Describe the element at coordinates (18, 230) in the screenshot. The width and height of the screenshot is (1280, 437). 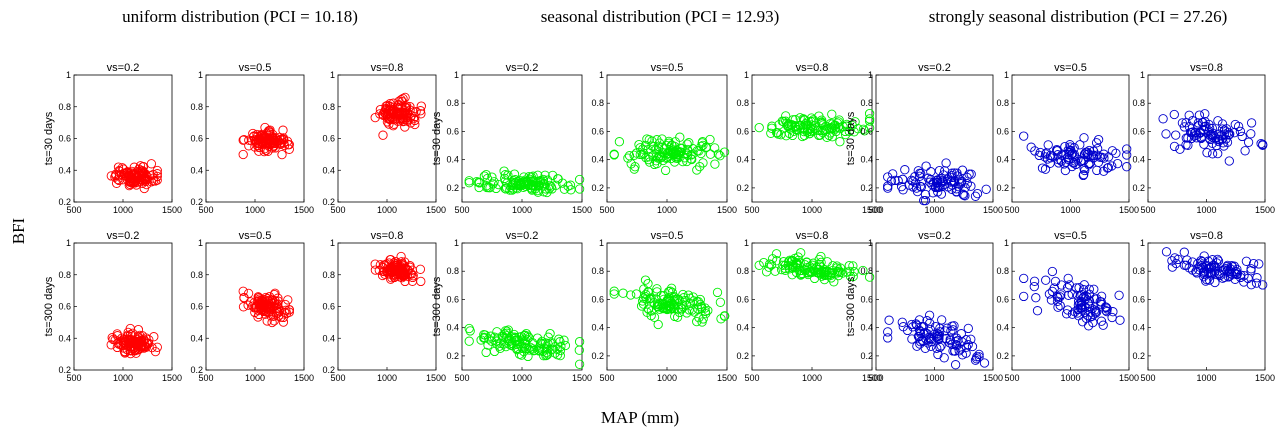
I see `y-axis-label: BFI` at that location.